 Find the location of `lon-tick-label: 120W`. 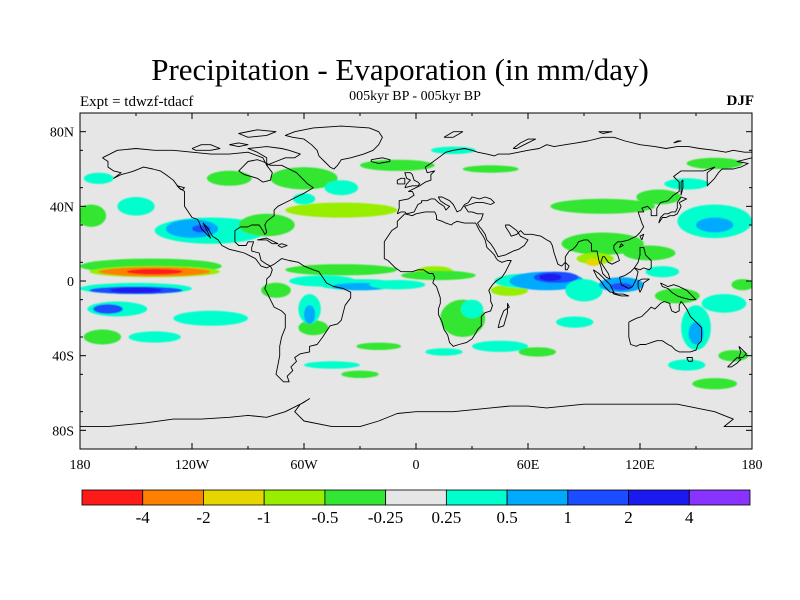

lon-tick-label: 120W is located at coordinates (192, 465).